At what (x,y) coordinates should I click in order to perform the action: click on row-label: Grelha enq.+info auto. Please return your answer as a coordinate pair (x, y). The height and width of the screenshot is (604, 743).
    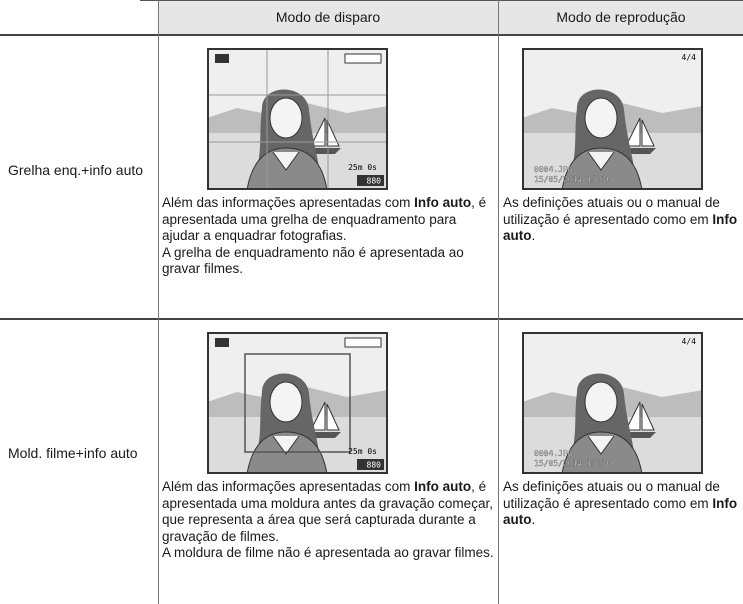
    Looking at the image, I should click on (76, 170).